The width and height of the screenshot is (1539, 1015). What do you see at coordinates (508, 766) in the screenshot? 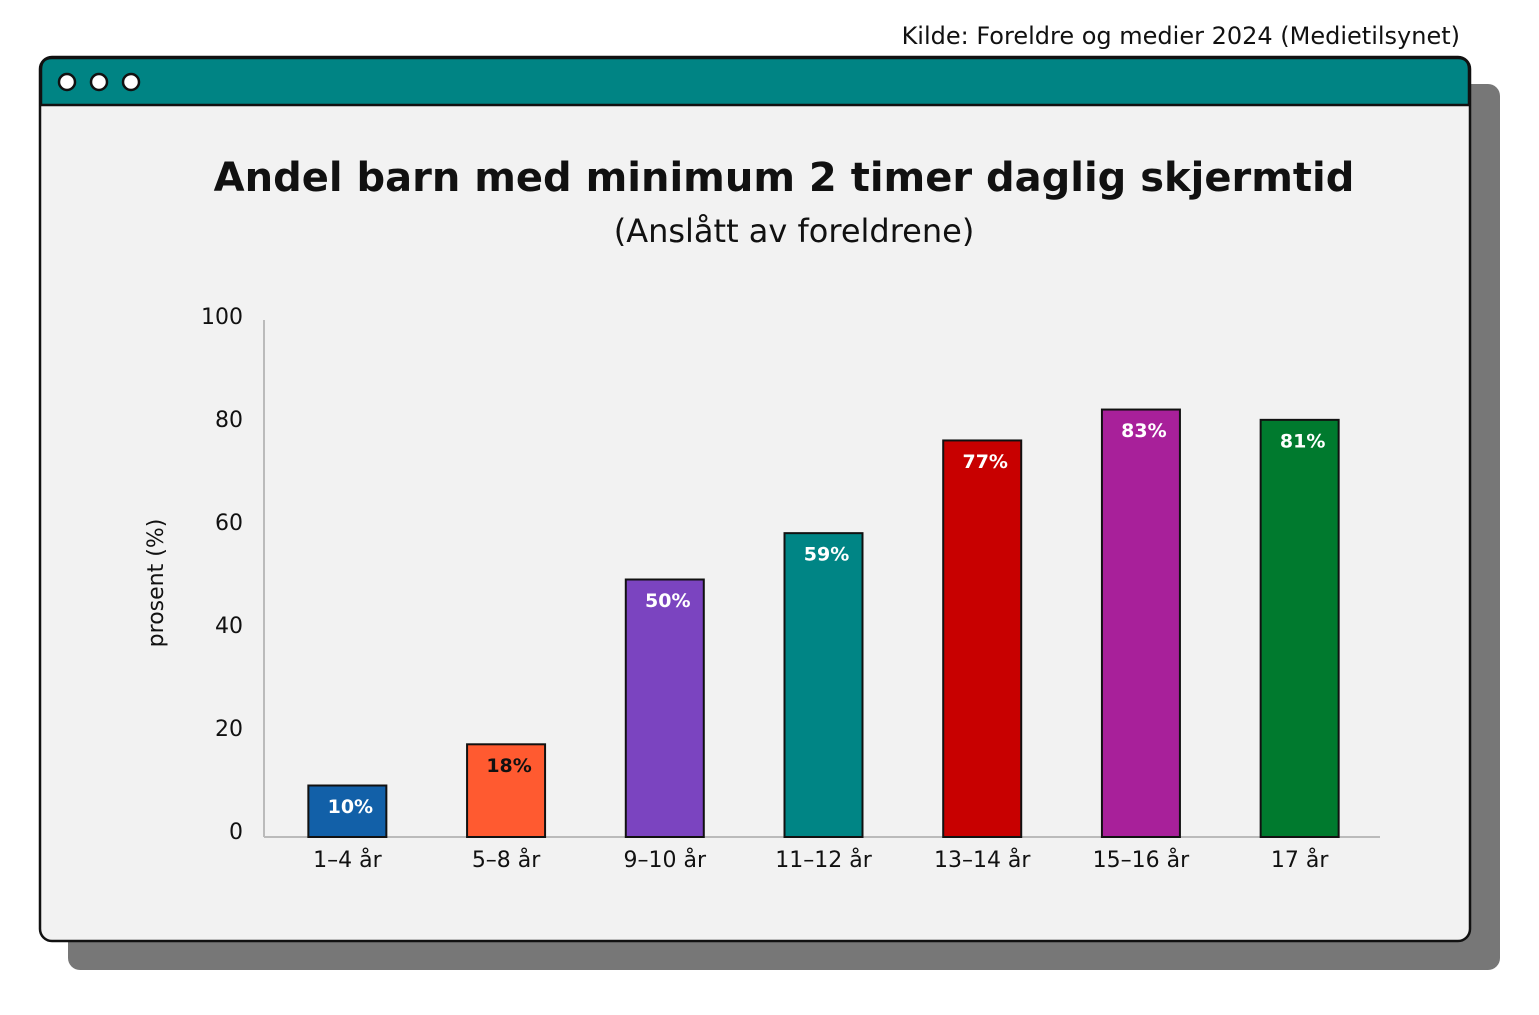
I see `value-label: 18%` at bounding box center [508, 766].